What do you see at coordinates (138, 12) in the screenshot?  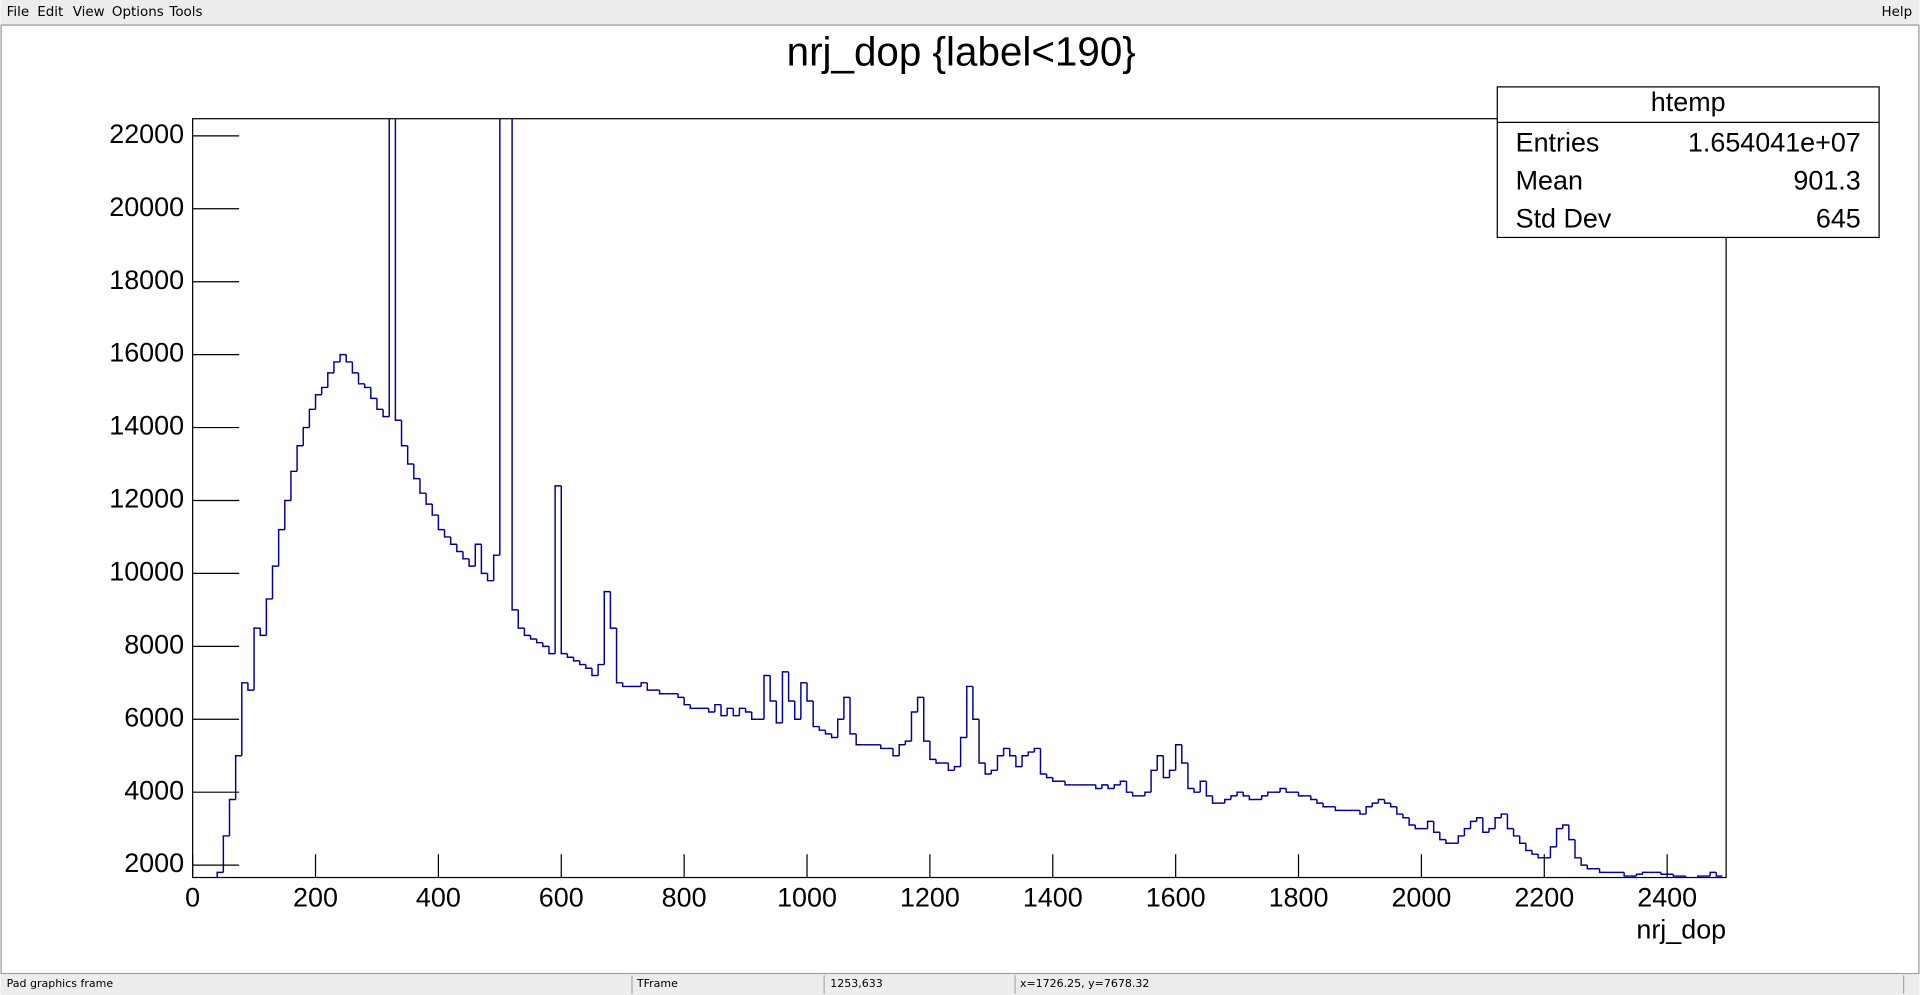 I see `menu-item: Options` at bounding box center [138, 12].